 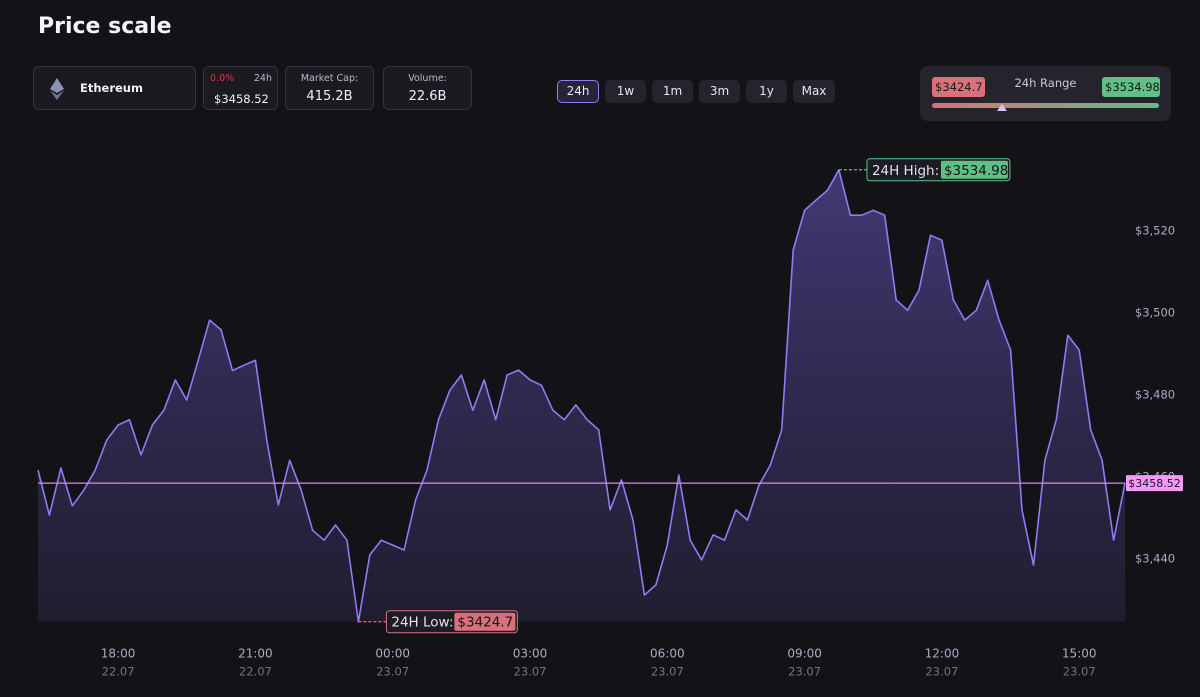 What do you see at coordinates (1001, 107) in the screenshot?
I see `range-marker` at bounding box center [1001, 107].